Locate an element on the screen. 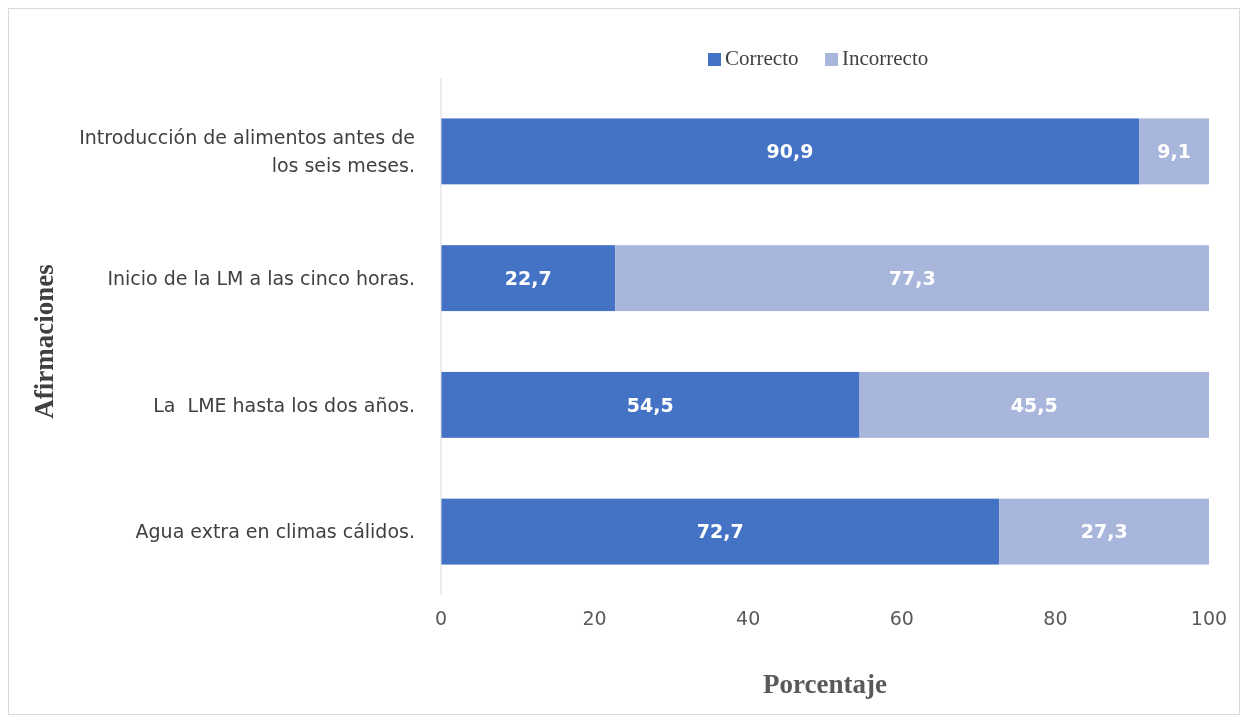 The height and width of the screenshot is (723, 1248). data-label: 54,5 is located at coordinates (650, 404).